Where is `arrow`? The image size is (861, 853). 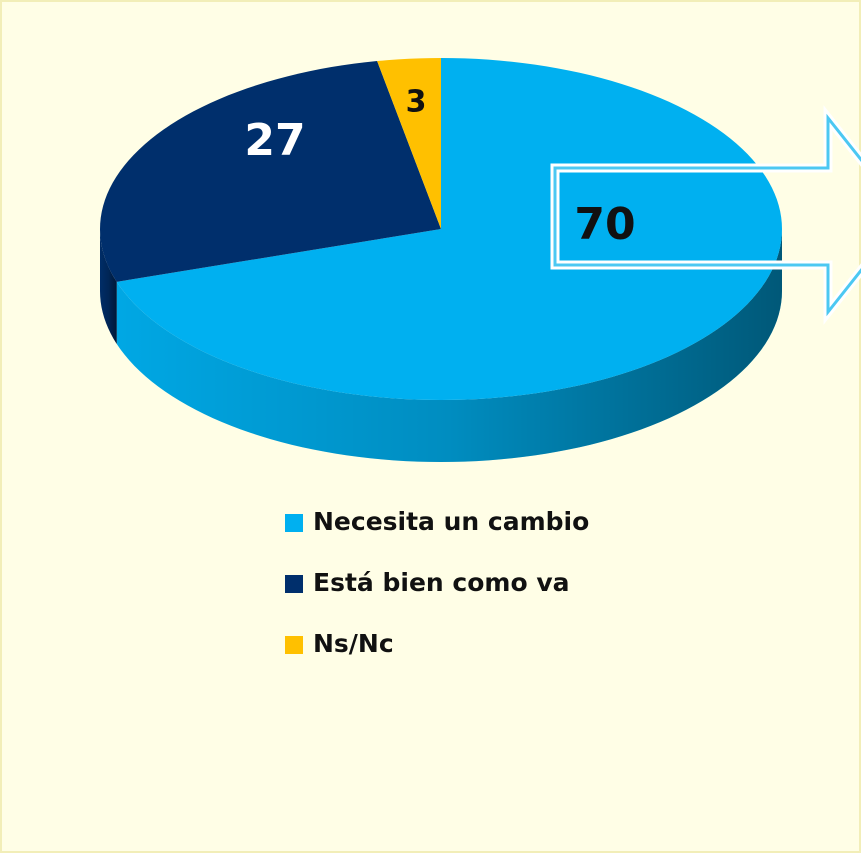 arrow is located at coordinates (707, 215).